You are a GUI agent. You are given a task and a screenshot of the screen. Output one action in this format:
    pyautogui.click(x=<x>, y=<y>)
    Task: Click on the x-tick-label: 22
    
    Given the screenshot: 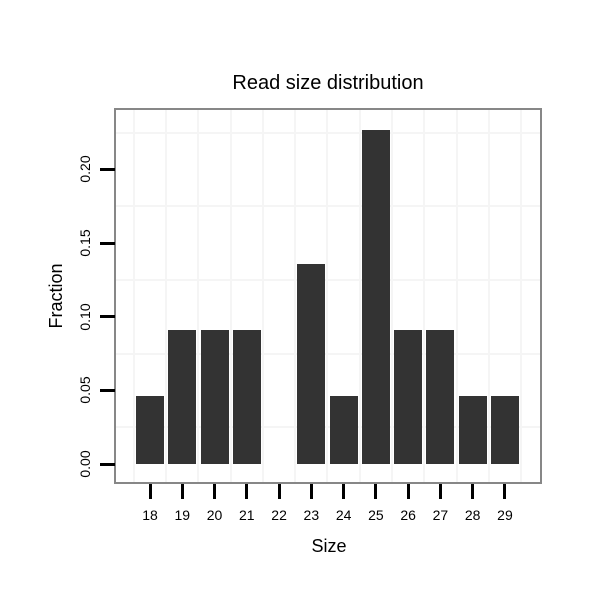 What is the action you would take?
    pyautogui.click(x=279, y=515)
    